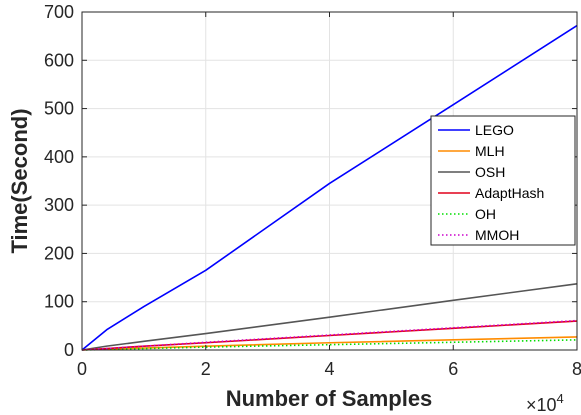 Image resolution: width=581 pixels, height=415 pixels. I want to click on x-axis-multiplier-base: ×10, so click(541, 405).